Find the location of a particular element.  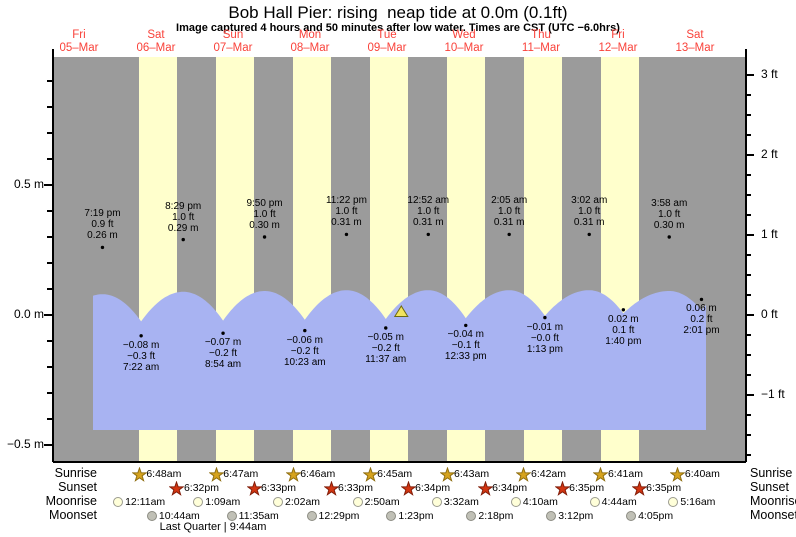

astro-event-time: 6:32pm is located at coordinates (201, 488).